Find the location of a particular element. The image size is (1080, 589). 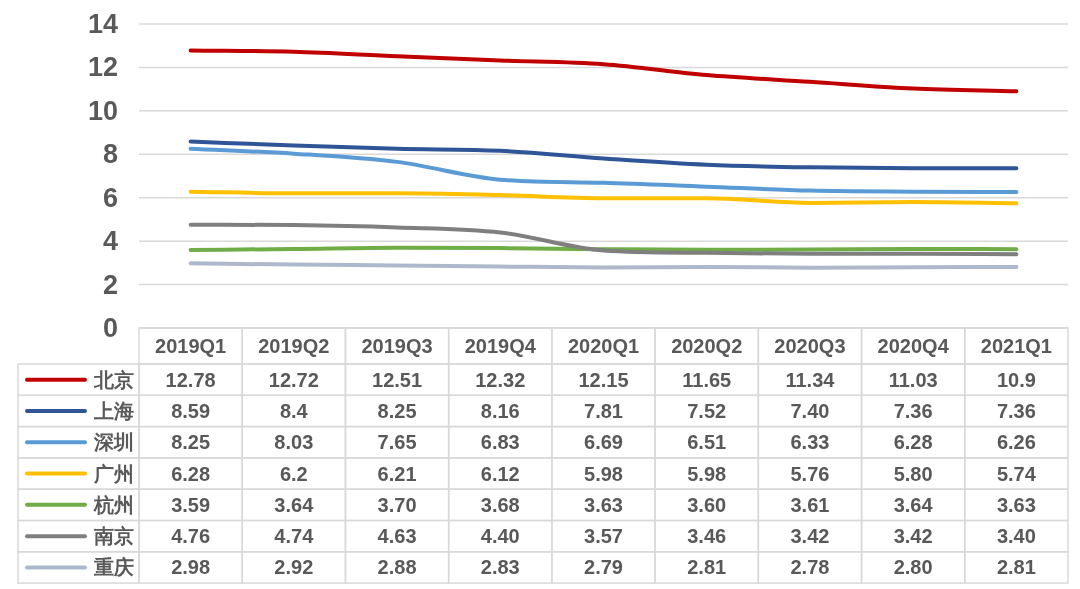

data-label: 6.51 is located at coordinates (707, 442).